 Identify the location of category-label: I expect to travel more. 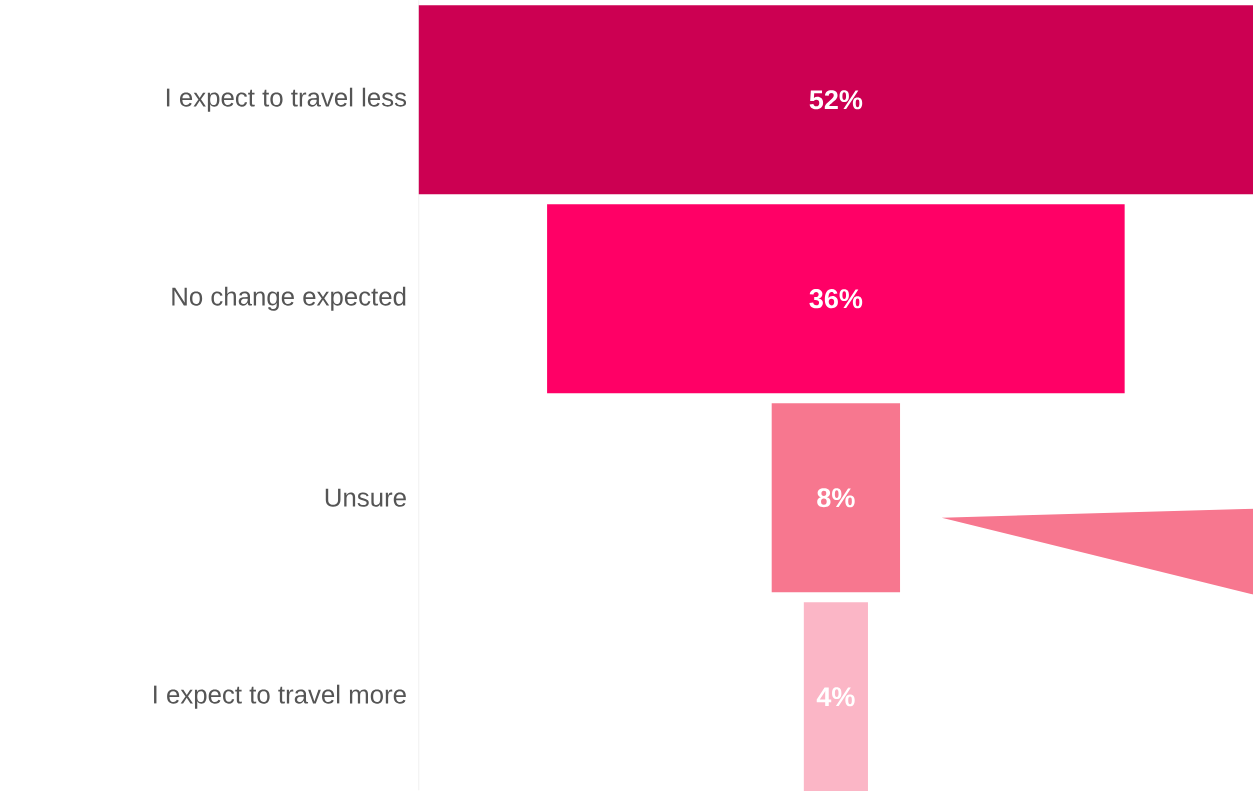
(280, 696).